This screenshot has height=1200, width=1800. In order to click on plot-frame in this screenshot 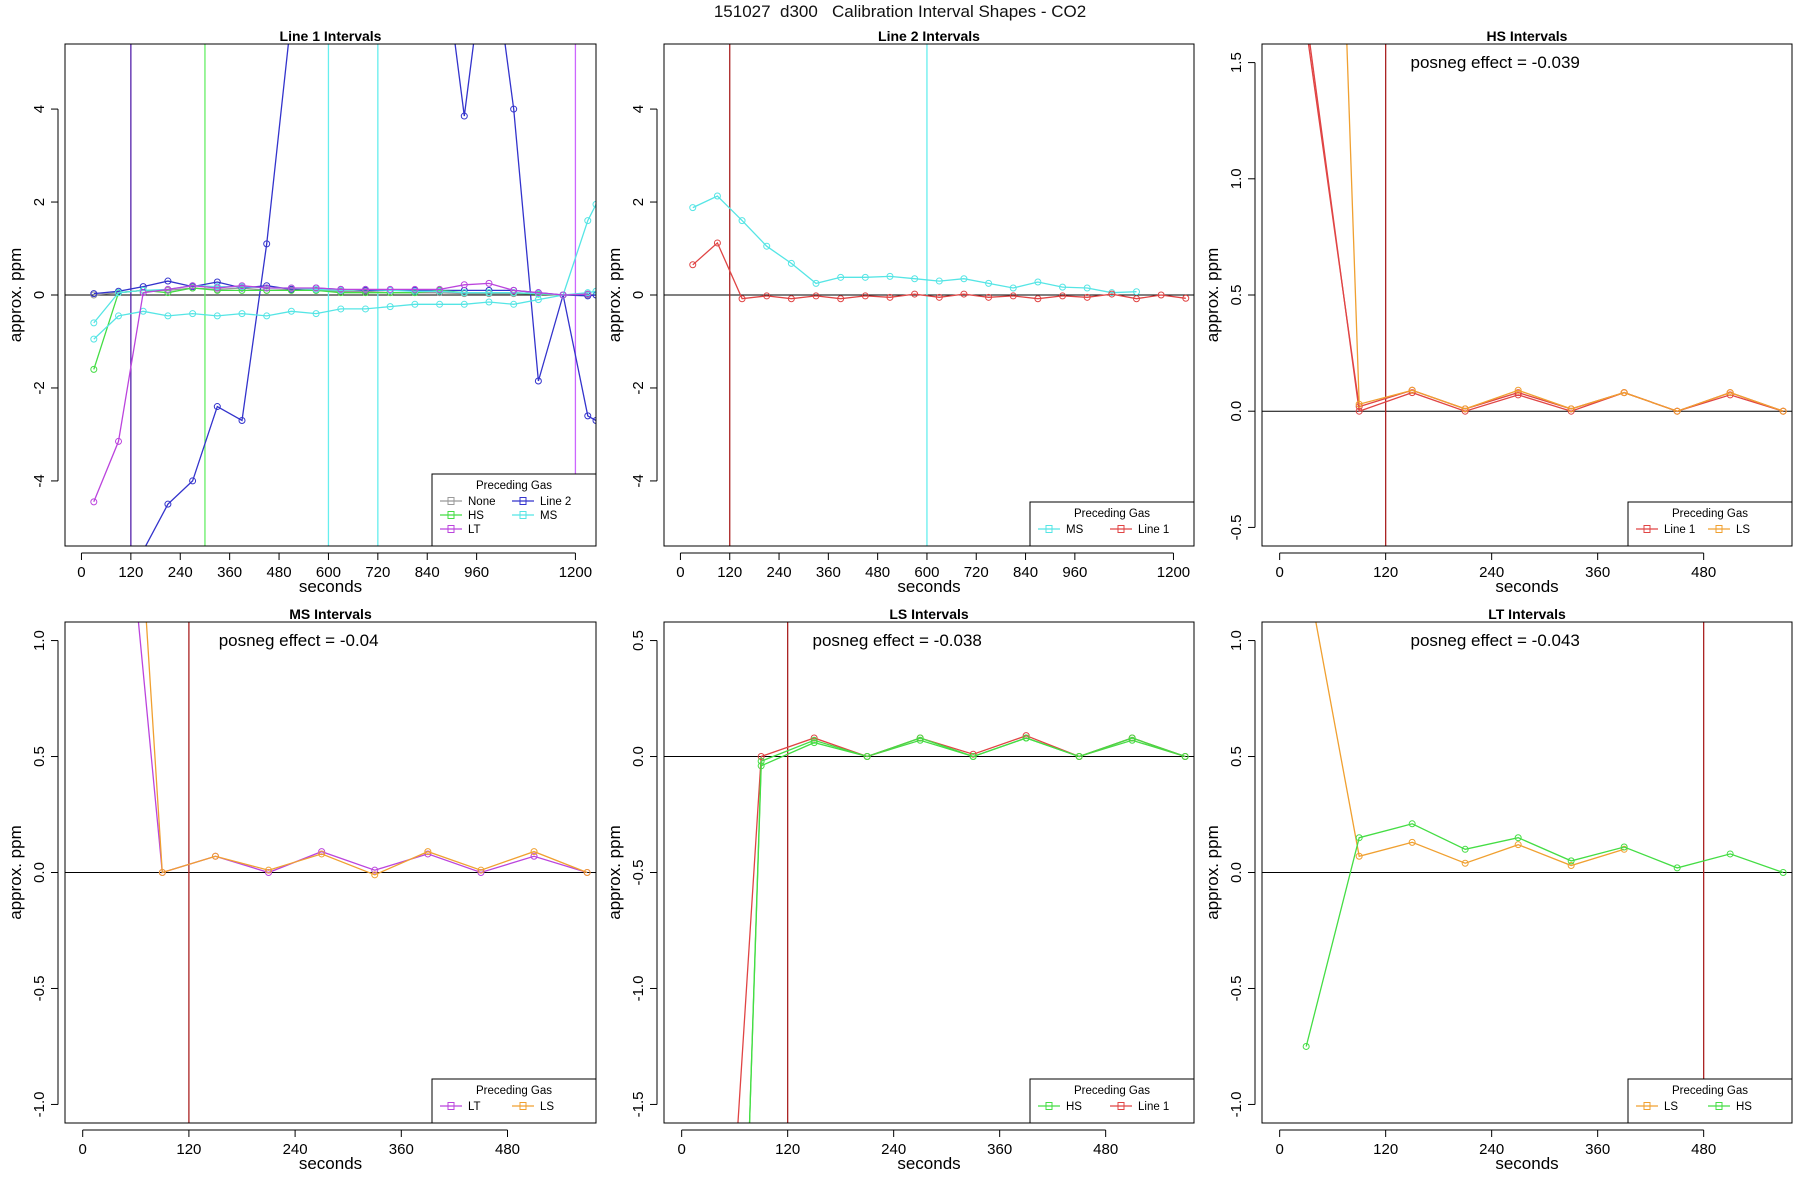, I will do `click(1527, 872)`.